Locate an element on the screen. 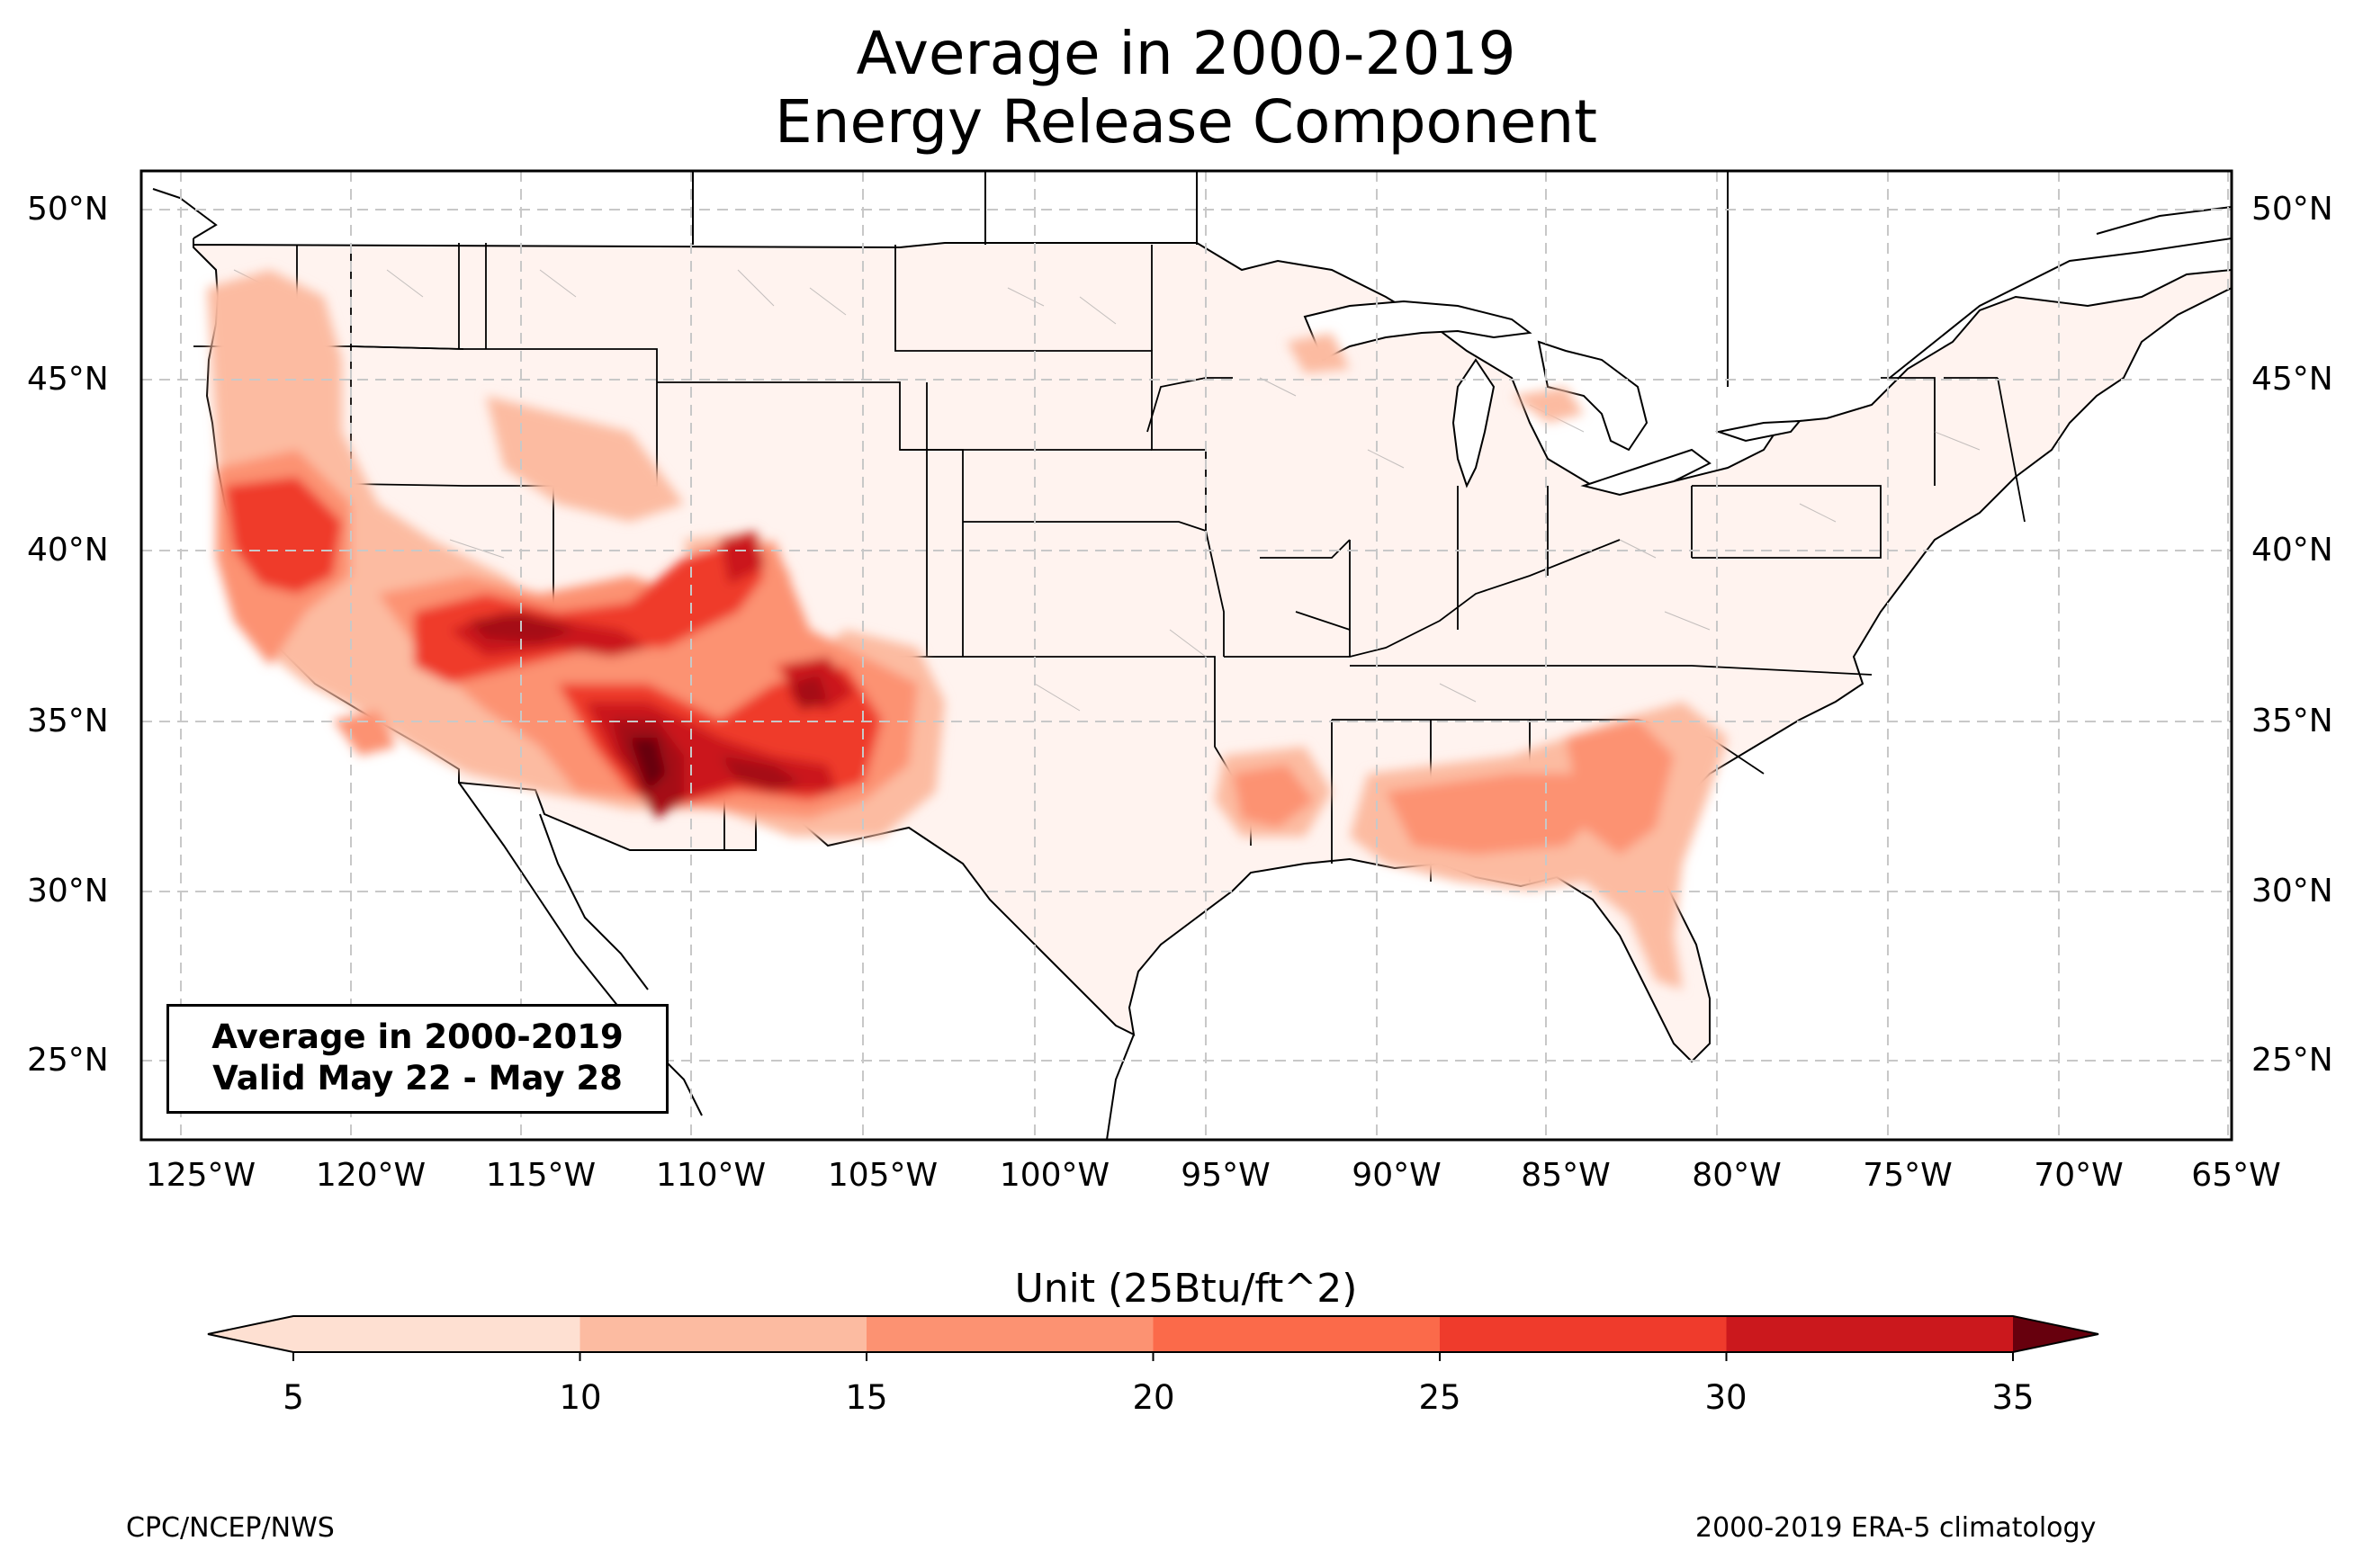  colorbar-tick: 10 is located at coordinates (580, 1397).